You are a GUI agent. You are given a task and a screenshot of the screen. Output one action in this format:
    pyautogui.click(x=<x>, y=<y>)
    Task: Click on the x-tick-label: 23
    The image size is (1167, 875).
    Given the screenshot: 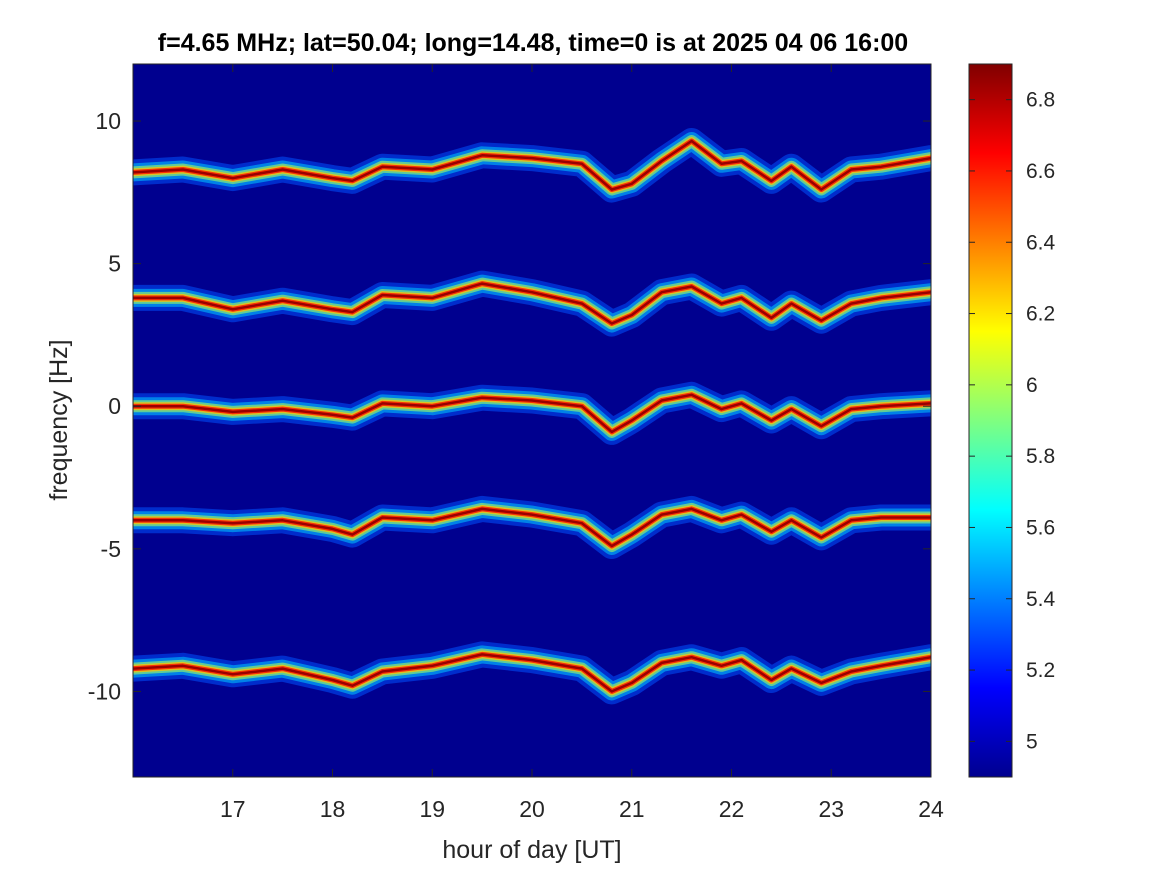 What is the action you would take?
    pyautogui.click(x=831, y=809)
    